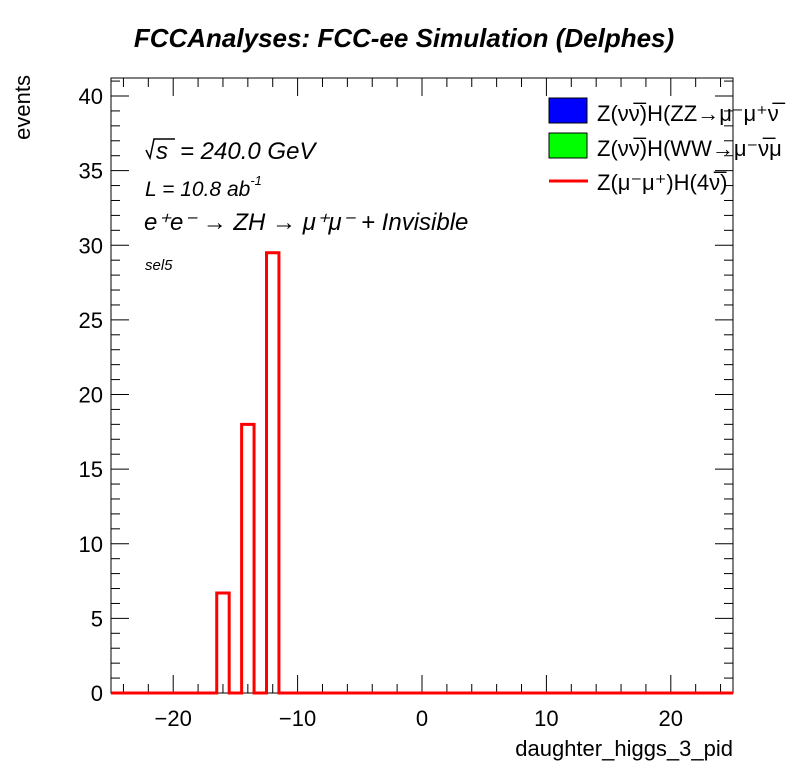 The image size is (796, 772). I want to click on y-tick-label: 15, so click(91, 469).